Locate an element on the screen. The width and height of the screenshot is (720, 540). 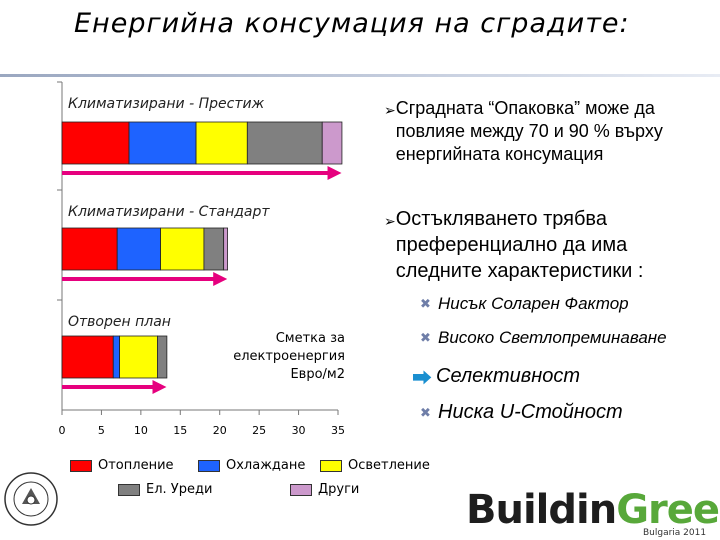
logo-part-green: Green is located at coordinates (668, 510).